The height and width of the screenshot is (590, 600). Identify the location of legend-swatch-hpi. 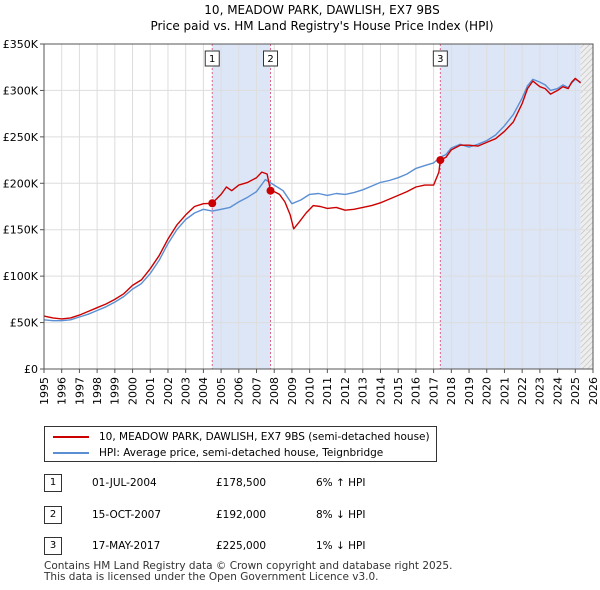
(71, 453).